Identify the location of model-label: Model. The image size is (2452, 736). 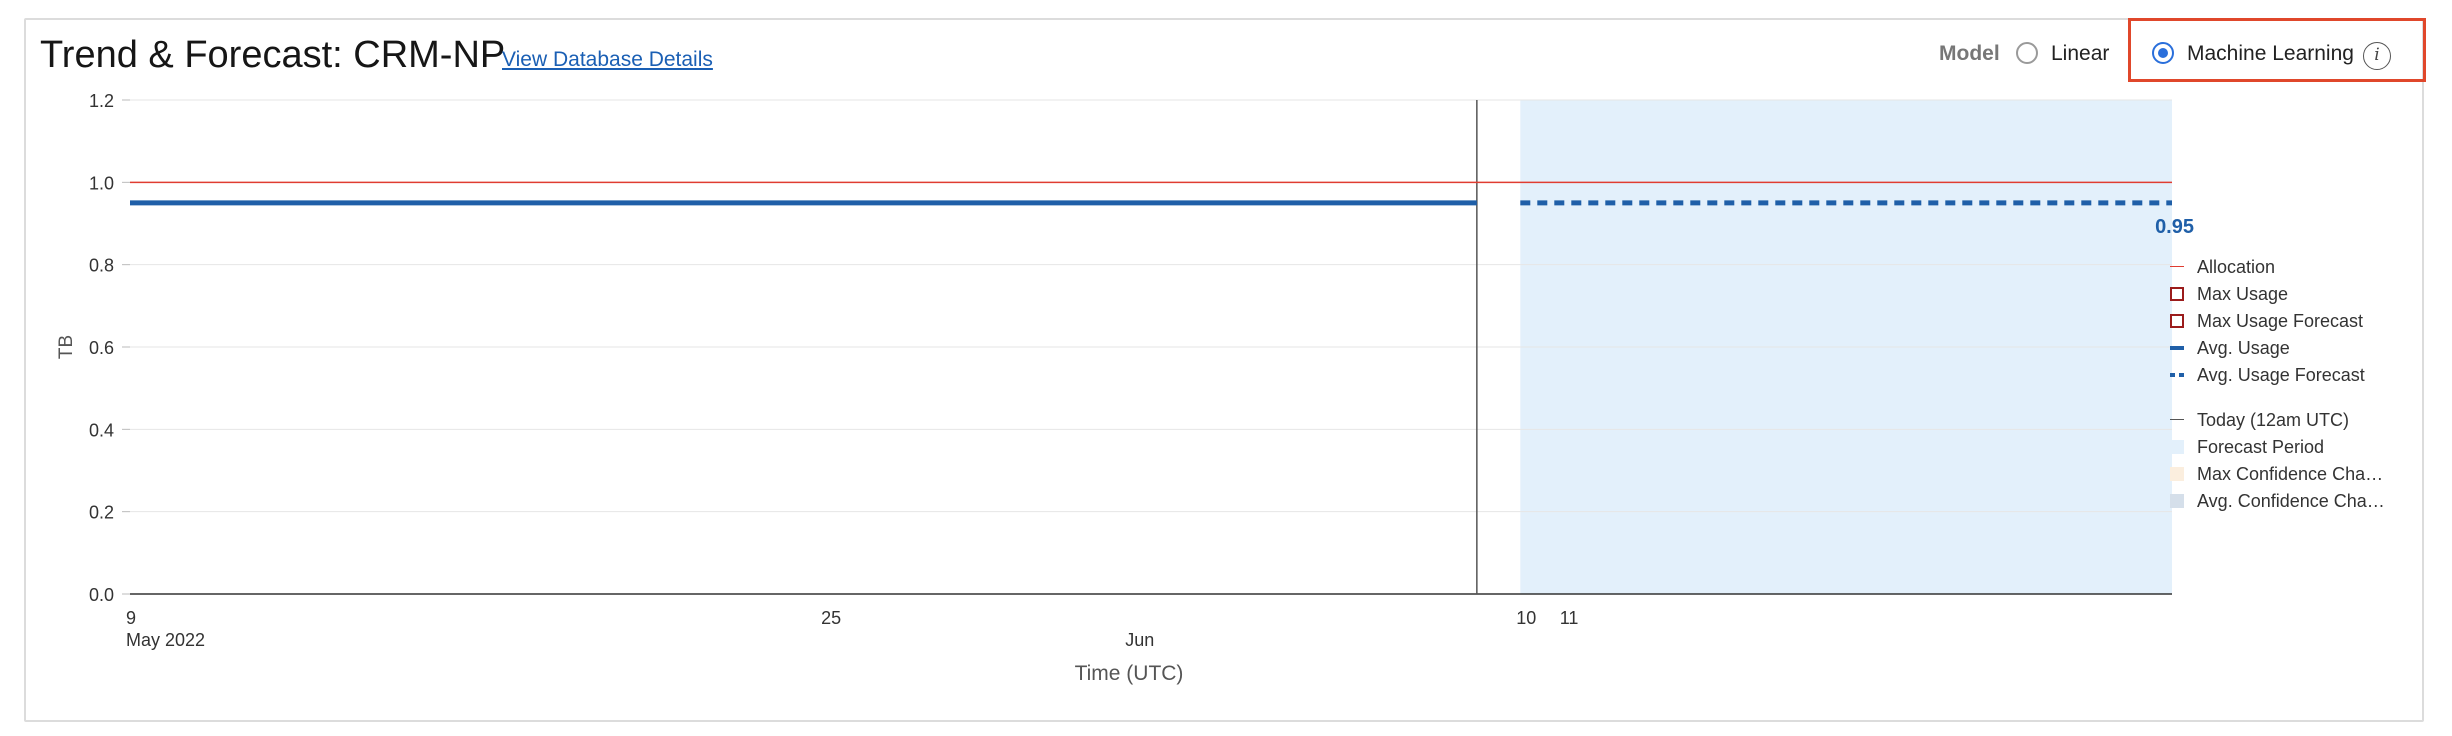
(1969, 53).